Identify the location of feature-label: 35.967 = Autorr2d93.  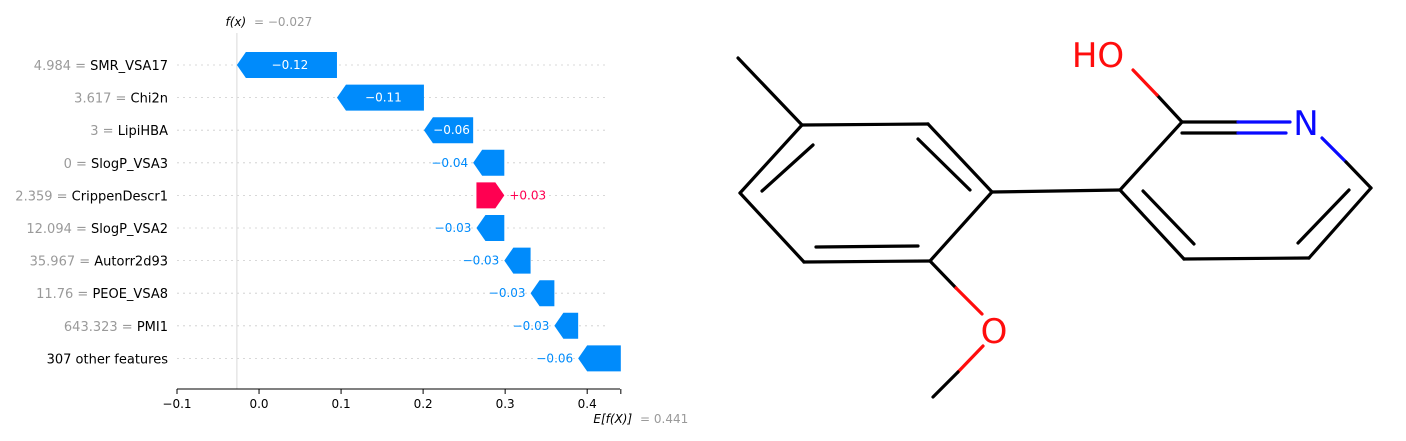
(99, 262).